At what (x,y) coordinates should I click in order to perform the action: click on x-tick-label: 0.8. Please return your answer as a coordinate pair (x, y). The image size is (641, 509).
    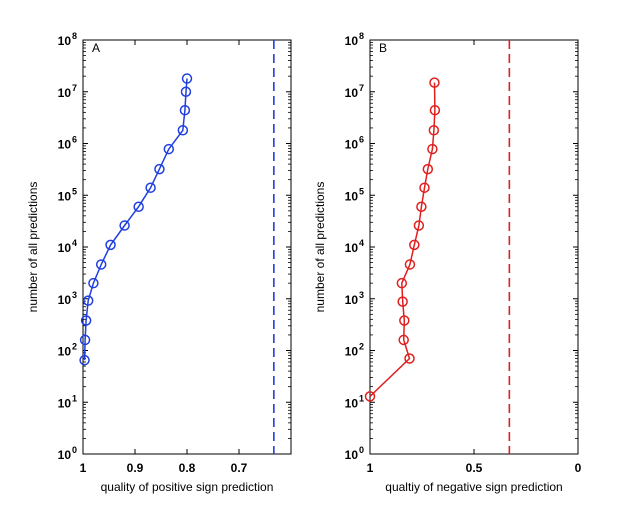
    Looking at the image, I should click on (187, 468).